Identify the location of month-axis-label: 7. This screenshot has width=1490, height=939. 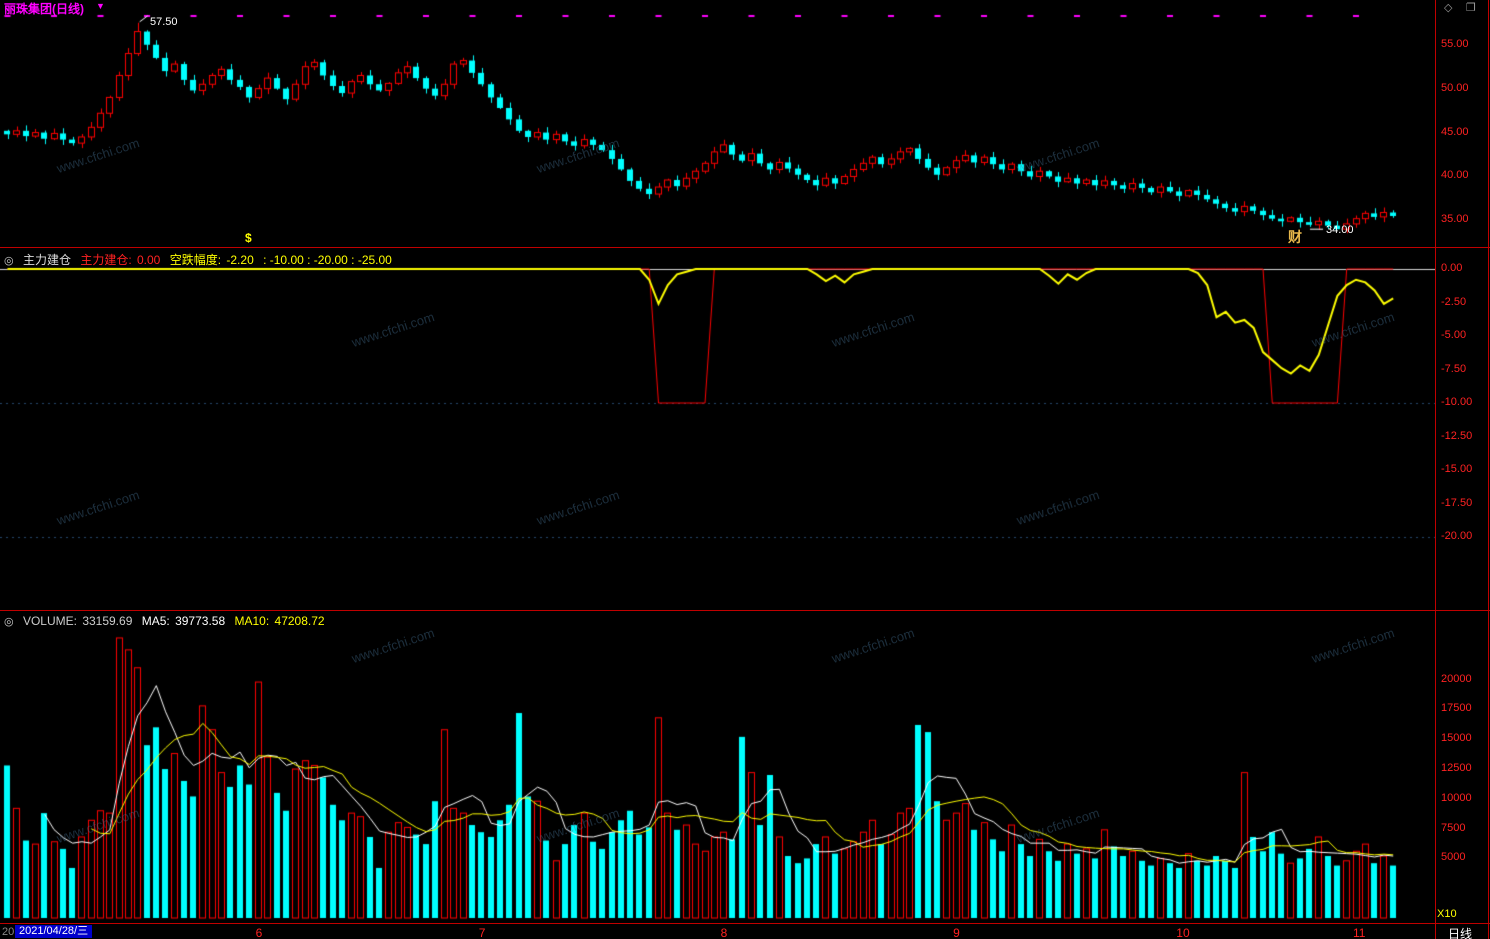
(482, 932).